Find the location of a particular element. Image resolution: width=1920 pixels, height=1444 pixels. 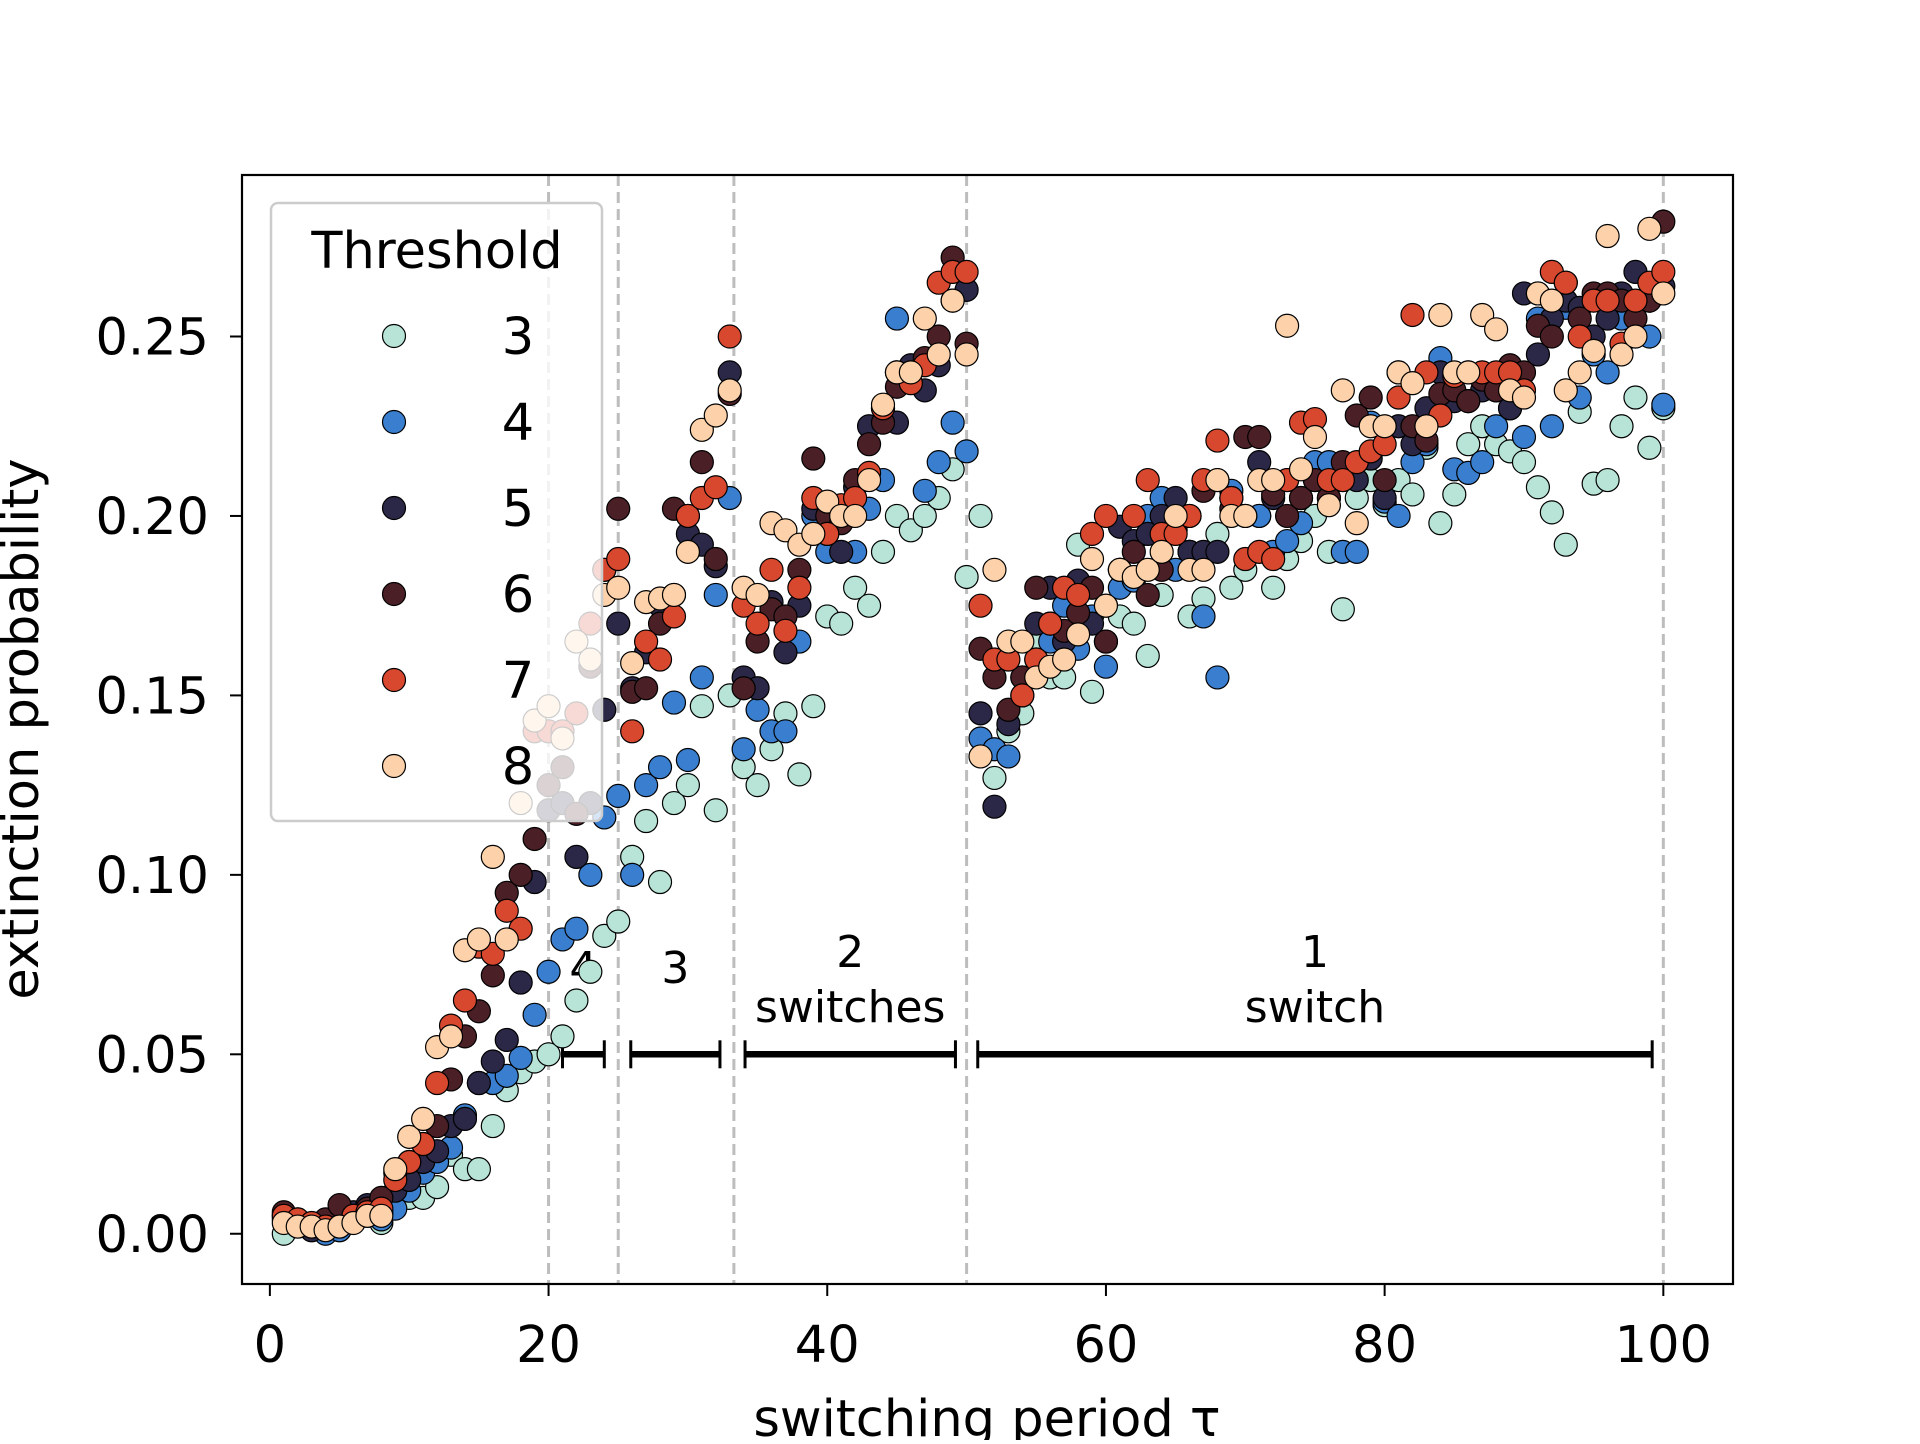

interval-label-bottom-2: switches is located at coordinates (850, 1007).